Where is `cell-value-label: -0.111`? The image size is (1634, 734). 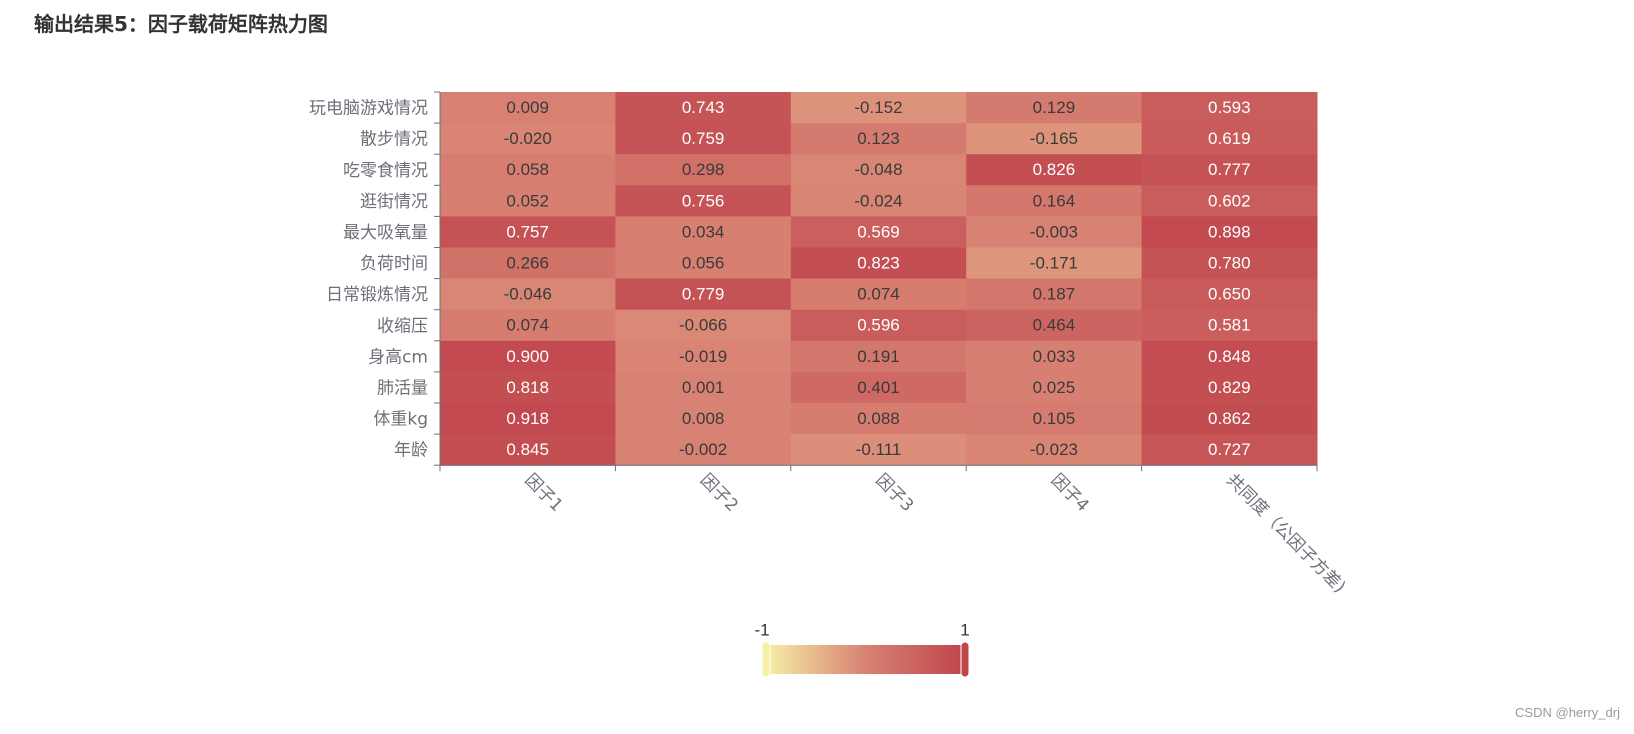 cell-value-label: -0.111 is located at coordinates (879, 449).